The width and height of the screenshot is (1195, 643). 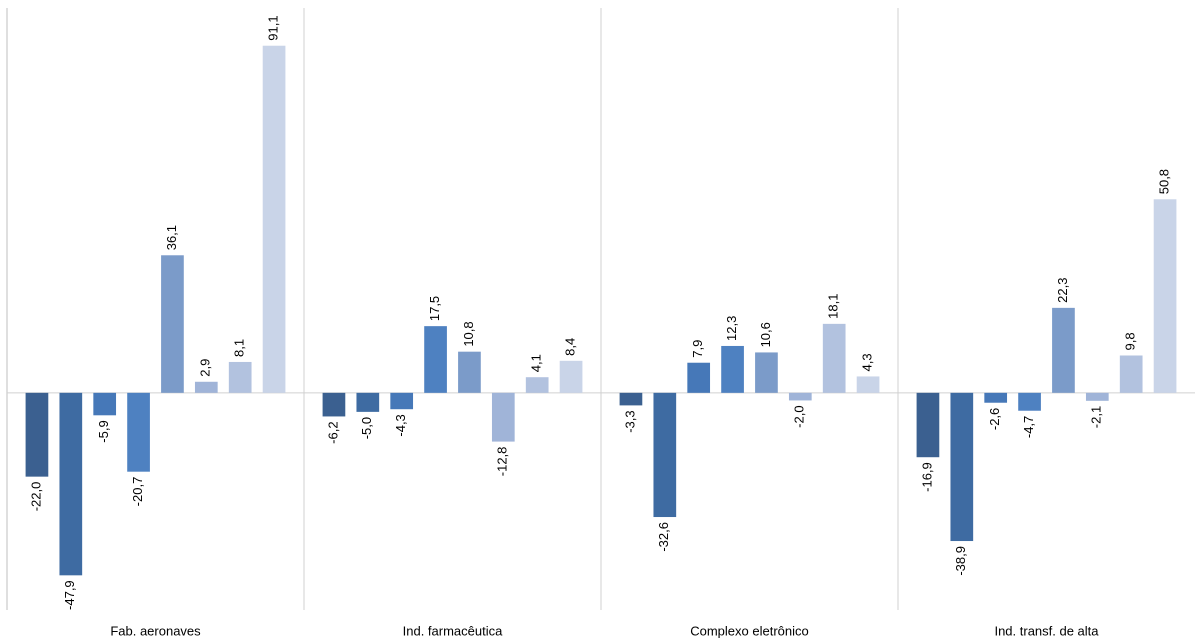 What do you see at coordinates (239, 348) in the screenshot?
I see `data-label: 8,1` at bounding box center [239, 348].